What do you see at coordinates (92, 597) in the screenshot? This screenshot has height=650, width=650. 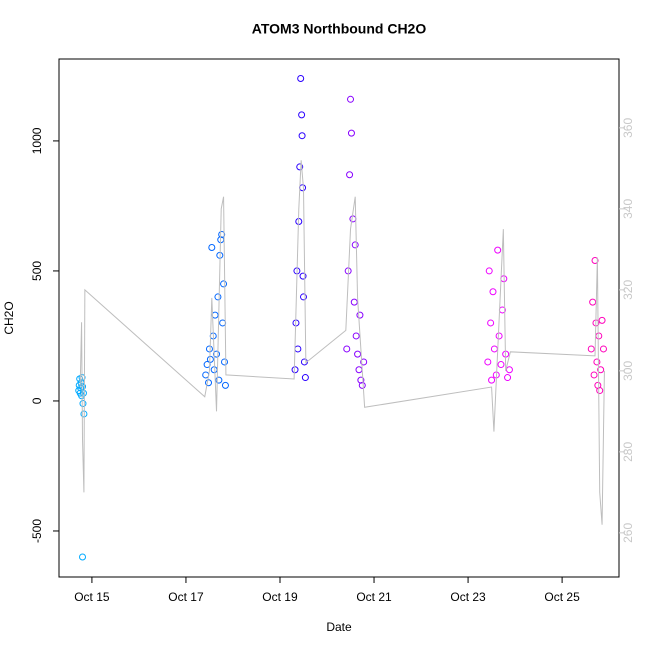 I see `x-tick-label: Oct 15` at bounding box center [92, 597].